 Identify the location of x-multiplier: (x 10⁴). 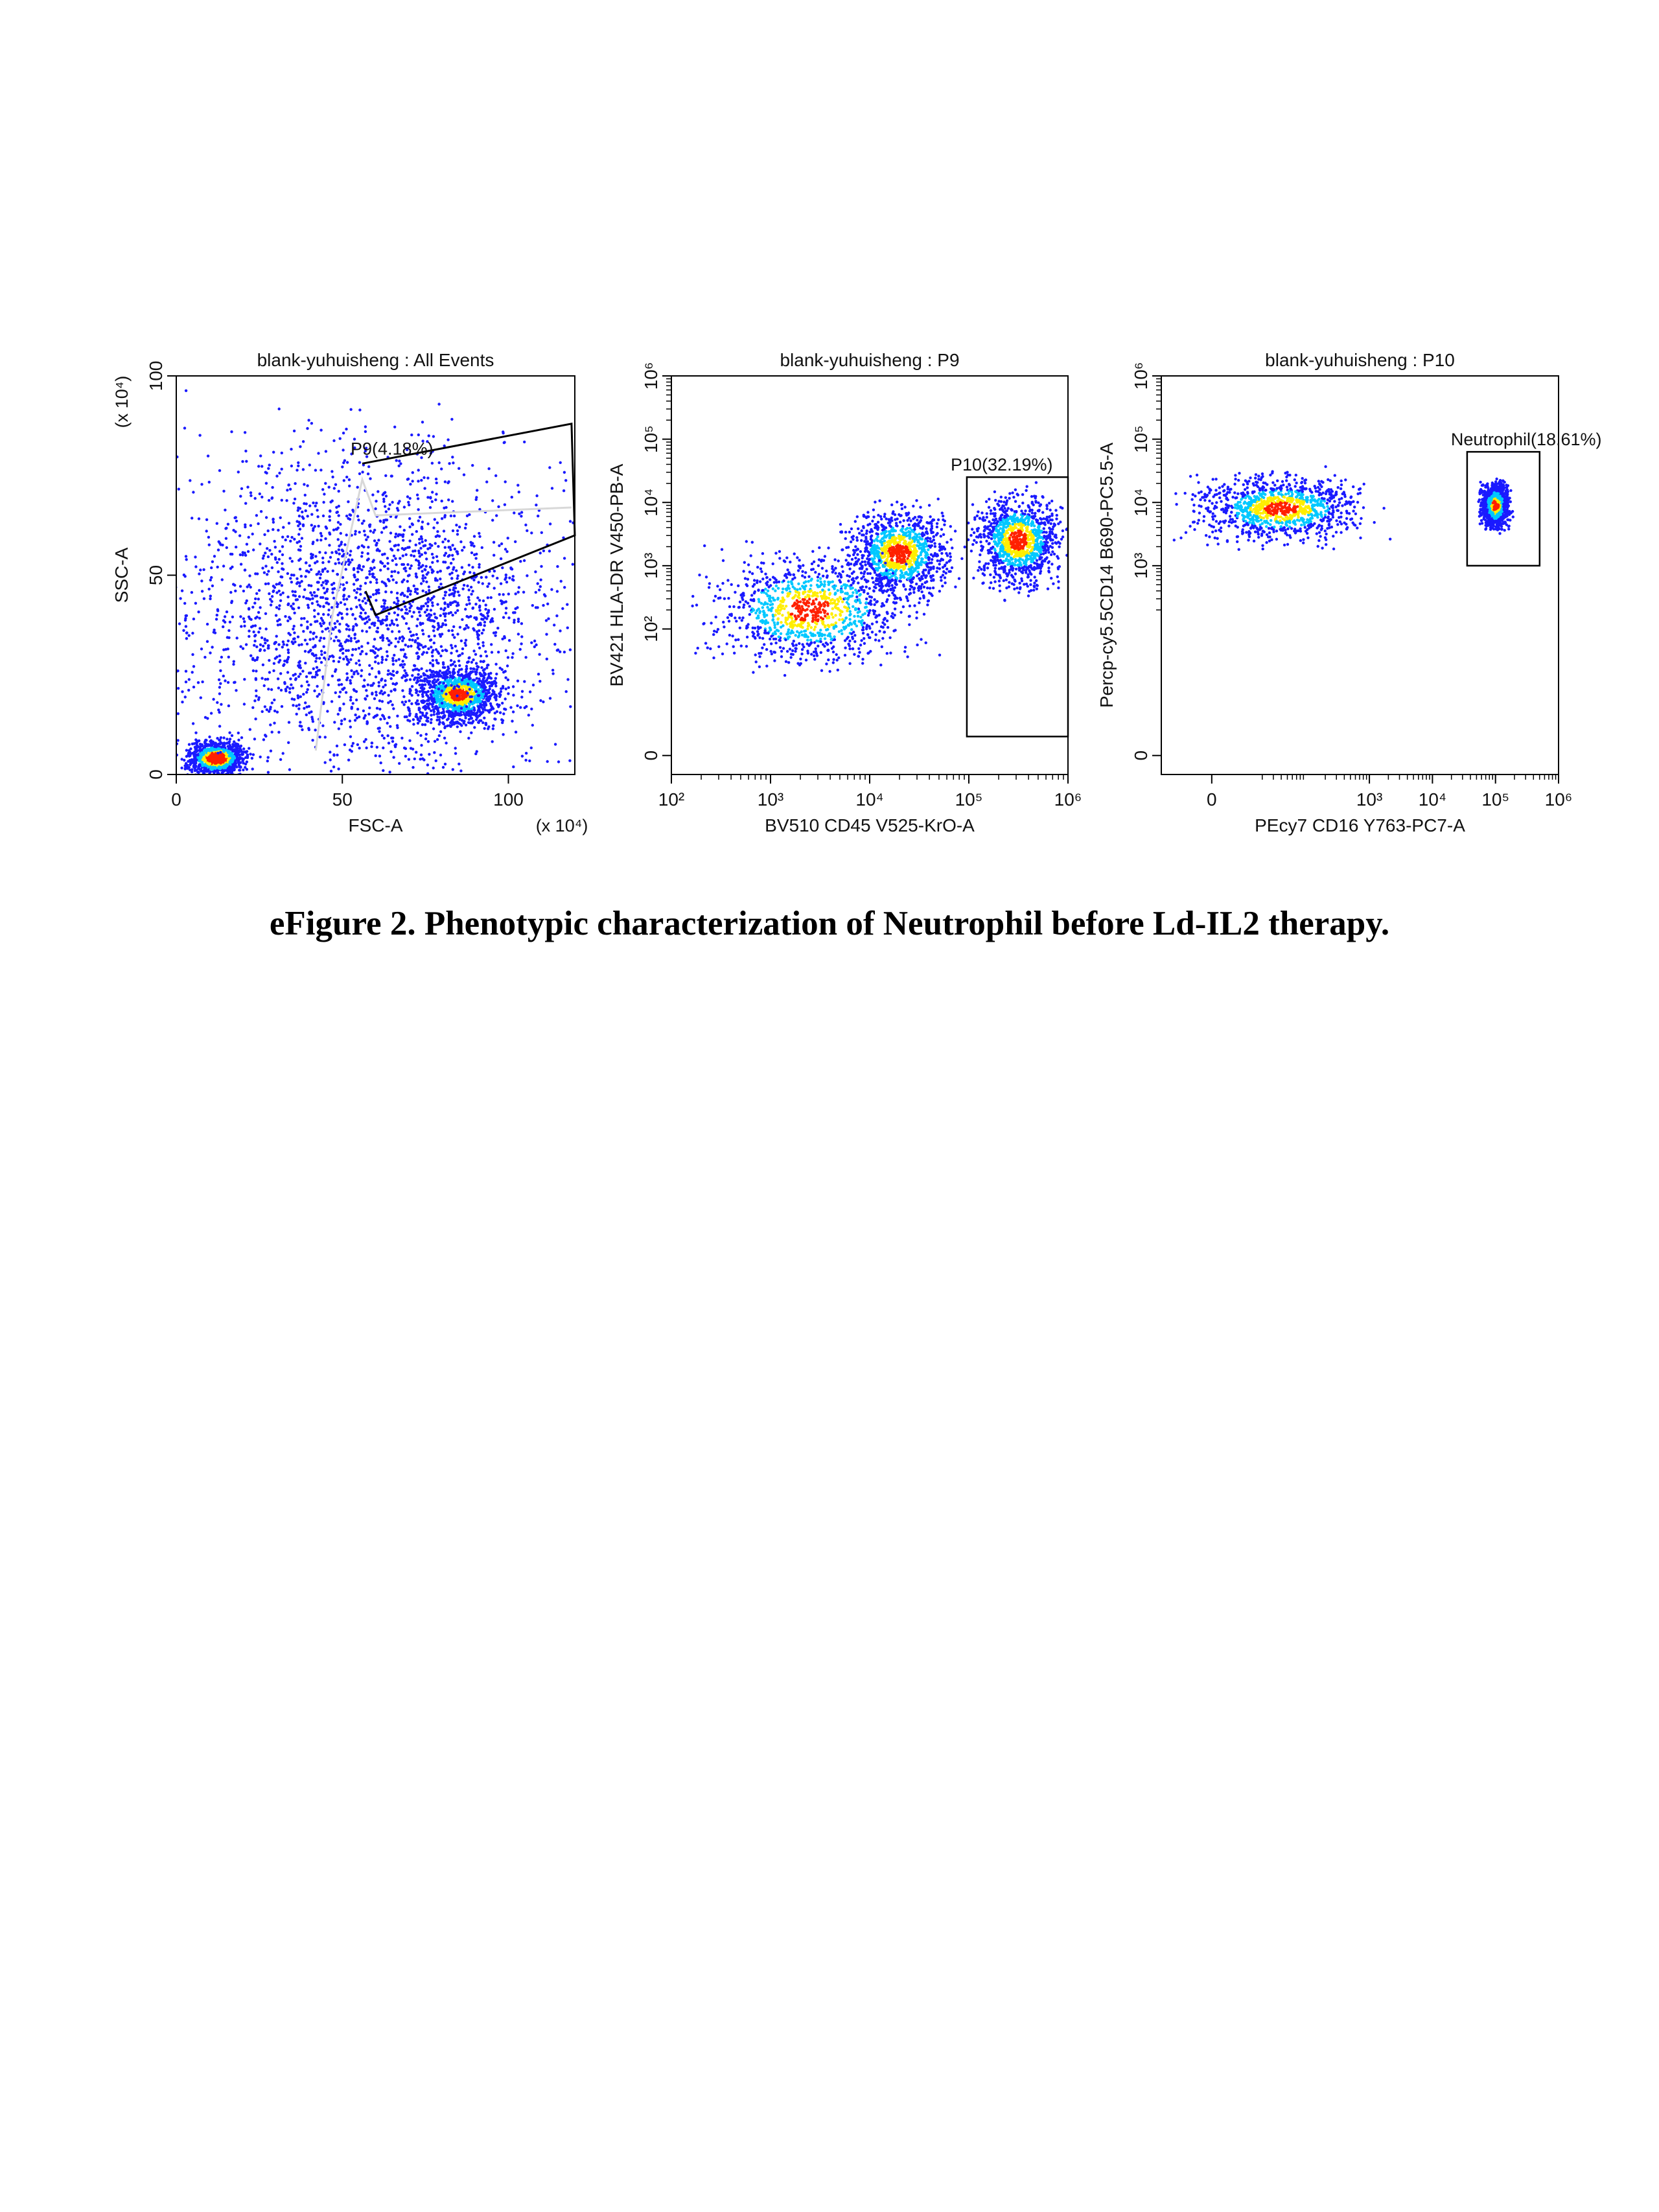
(562, 825).